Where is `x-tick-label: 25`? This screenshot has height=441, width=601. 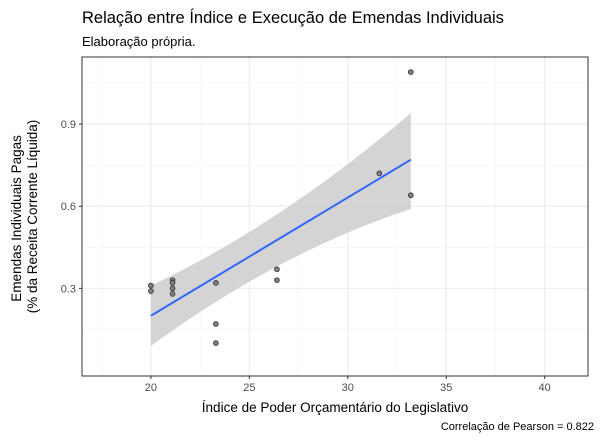 x-tick-label: 25 is located at coordinates (249, 388).